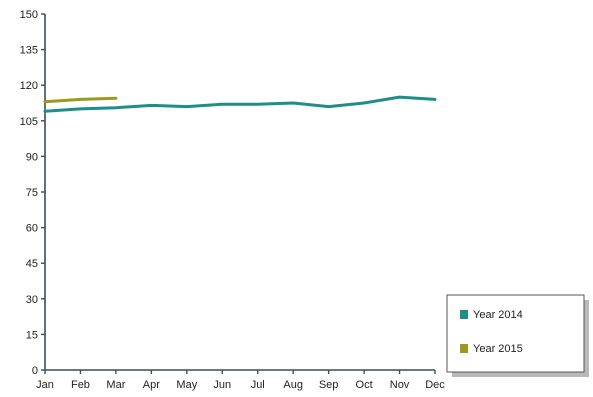 The width and height of the screenshot is (593, 397). I want to click on x-tick-label: May, so click(186, 385).